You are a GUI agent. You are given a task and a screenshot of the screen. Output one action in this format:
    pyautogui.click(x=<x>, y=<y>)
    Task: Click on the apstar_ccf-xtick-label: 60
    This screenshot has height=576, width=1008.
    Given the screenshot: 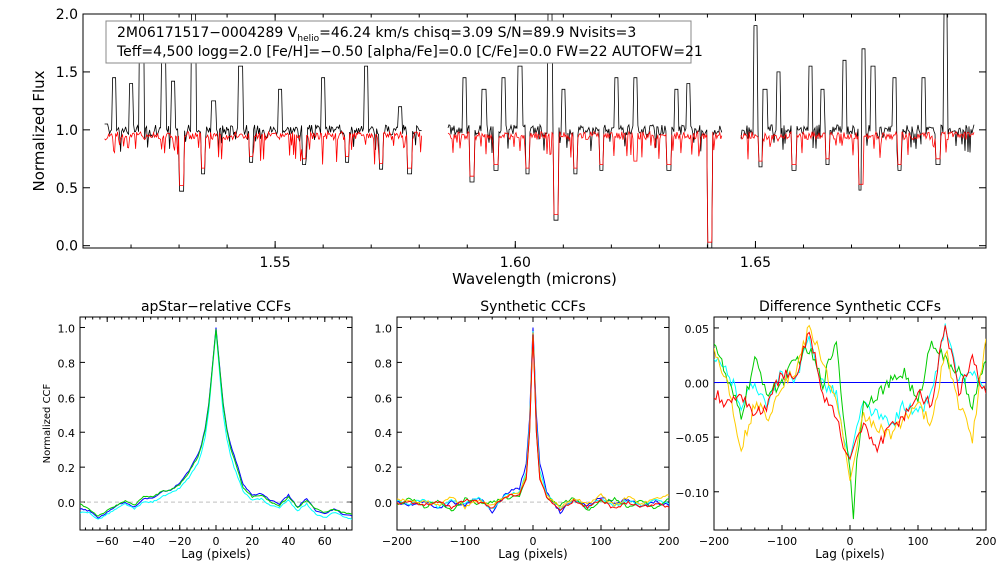 What is the action you would take?
    pyautogui.click(x=325, y=541)
    